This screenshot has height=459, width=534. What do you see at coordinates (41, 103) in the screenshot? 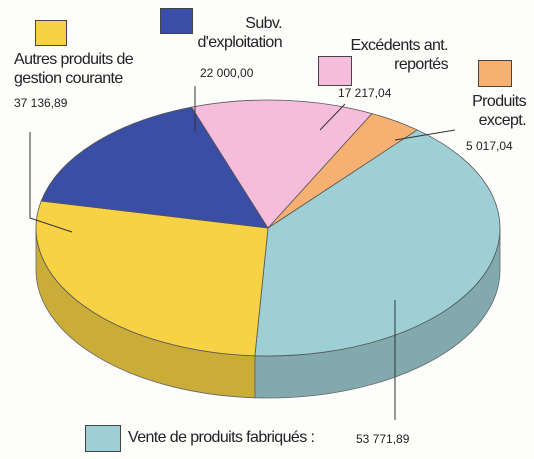
I see `value-label: 37 136,89` at bounding box center [41, 103].